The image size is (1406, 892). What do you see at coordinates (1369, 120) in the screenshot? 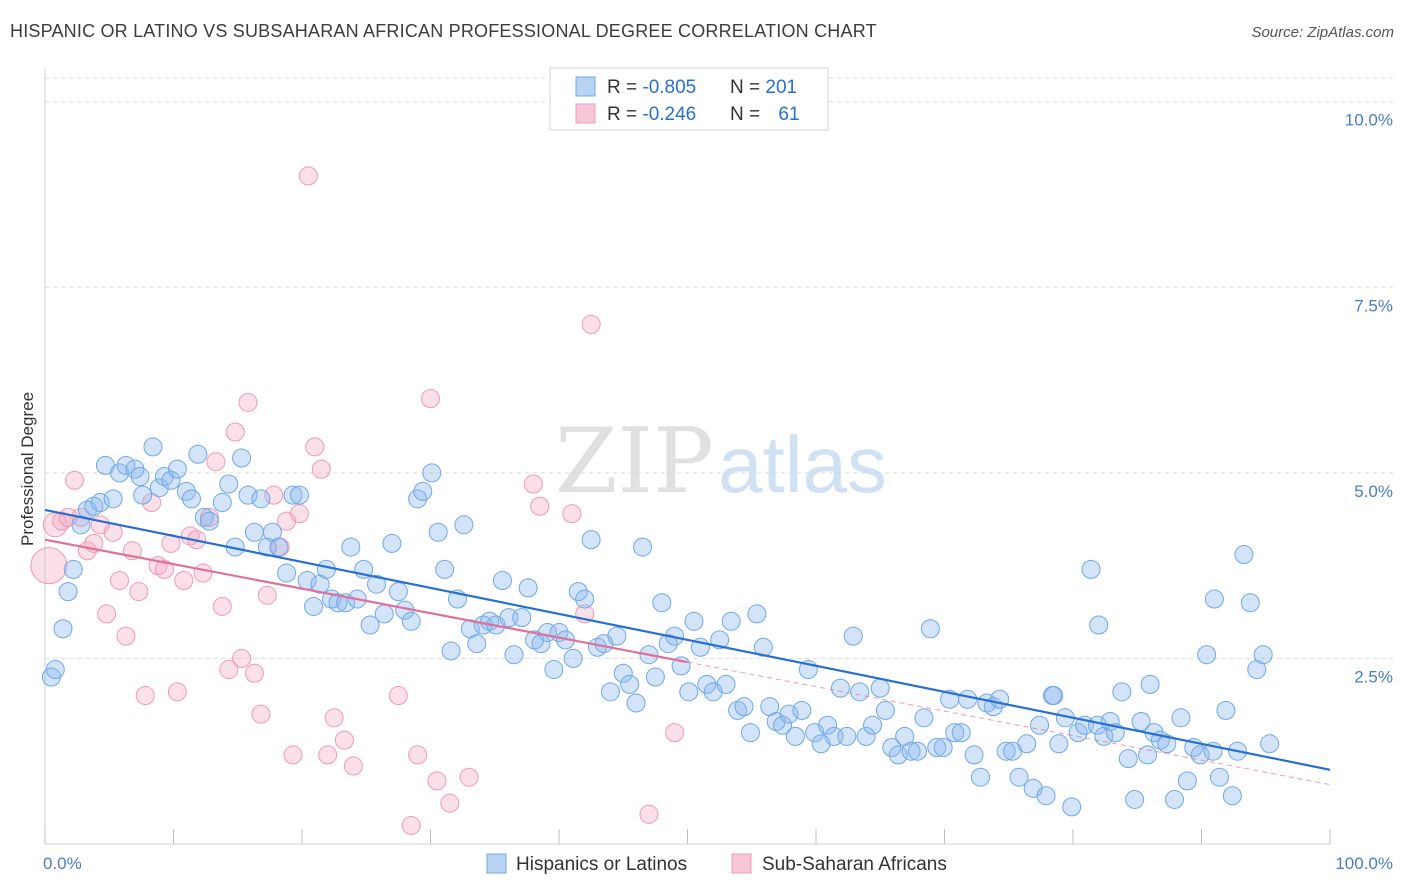
I see `y-tick-label: 10.0%` at bounding box center [1369, 120].